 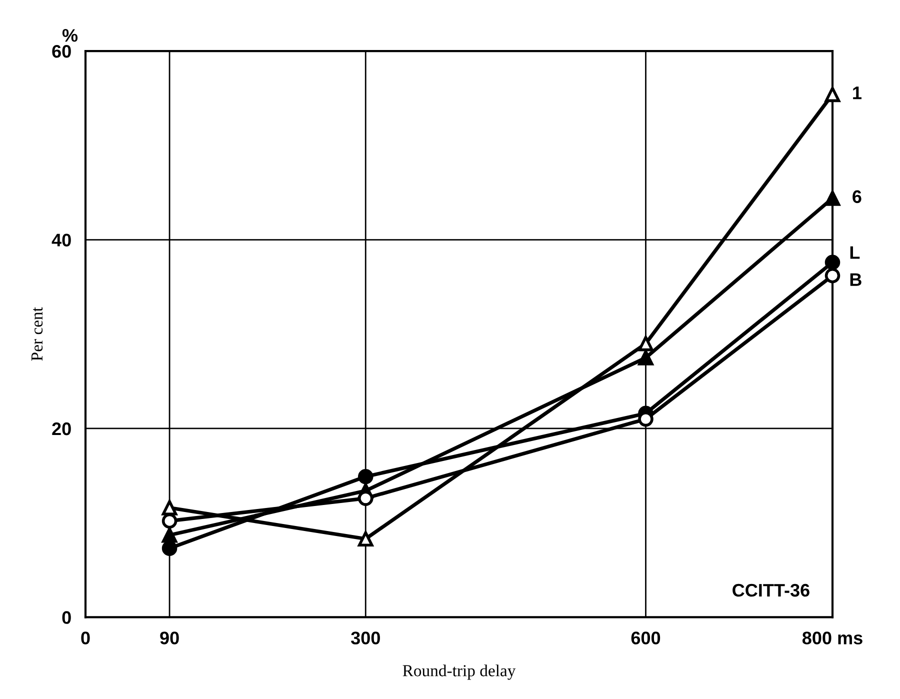 I want to click on x-tick-label: 800 ms, so click(x=832, y=638).